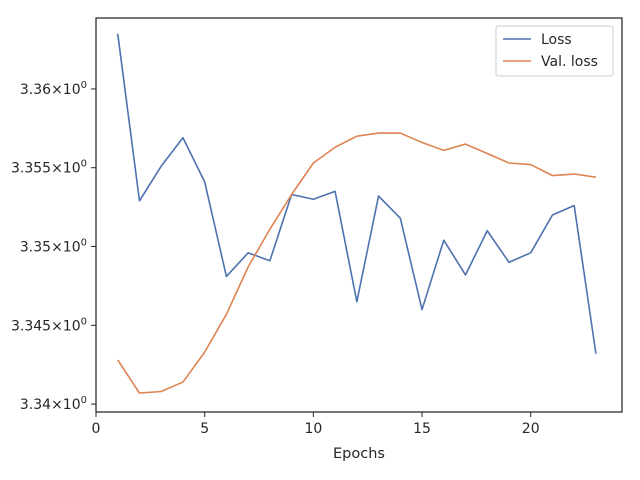 The image size is (640, 480). I want to click on x-tick-label: 5, so click(204, 429).